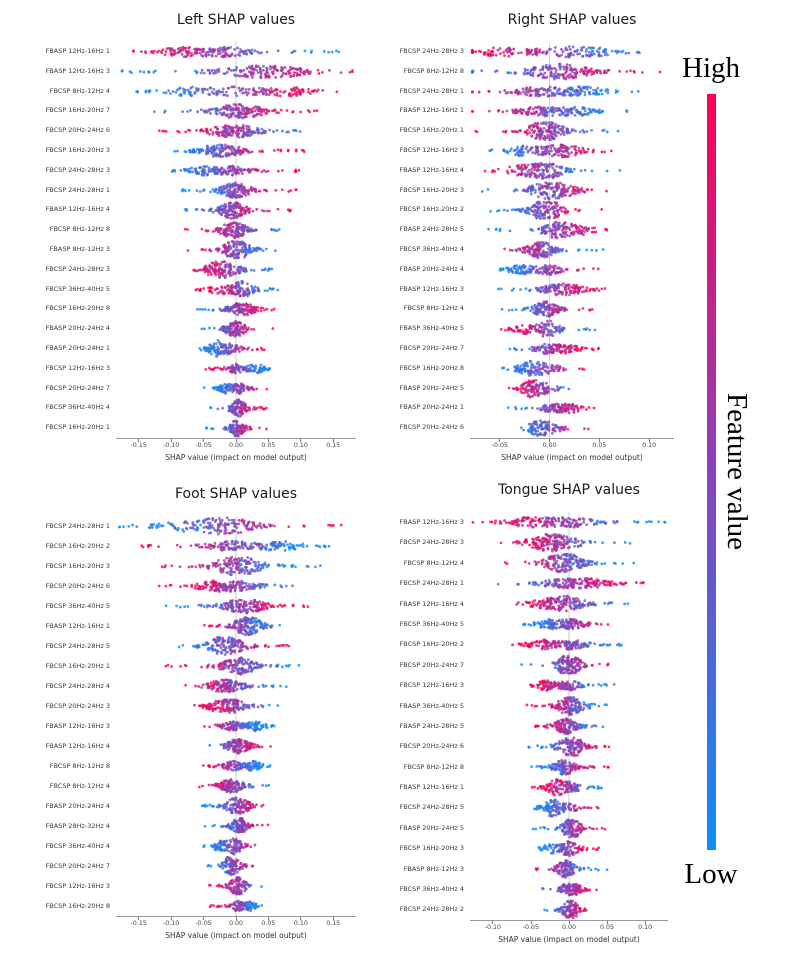 The image size is (786, 956). Describe the element at coordinates (77, 686) in the screenshot. I see `feature-label: FBCSP 24Hz-28Hz 4` at that location.